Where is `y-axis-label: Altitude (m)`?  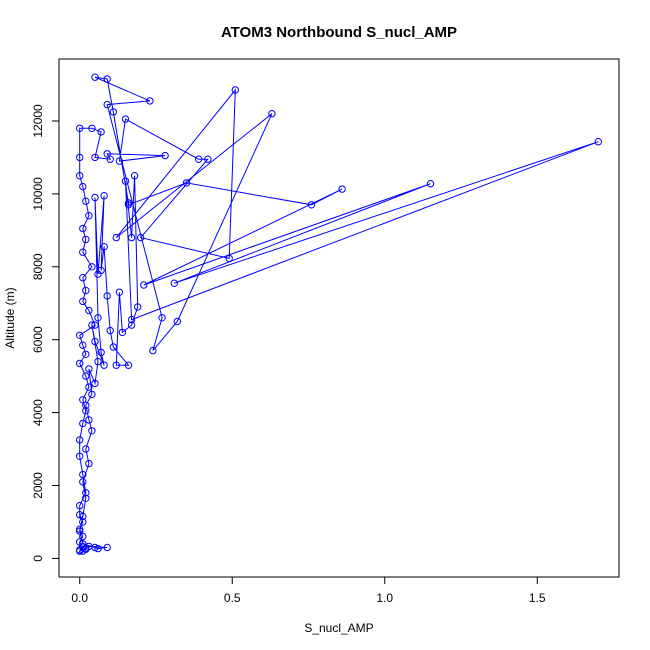
y-axis-label: Altitude (m) is located at coordinates (10, 317).